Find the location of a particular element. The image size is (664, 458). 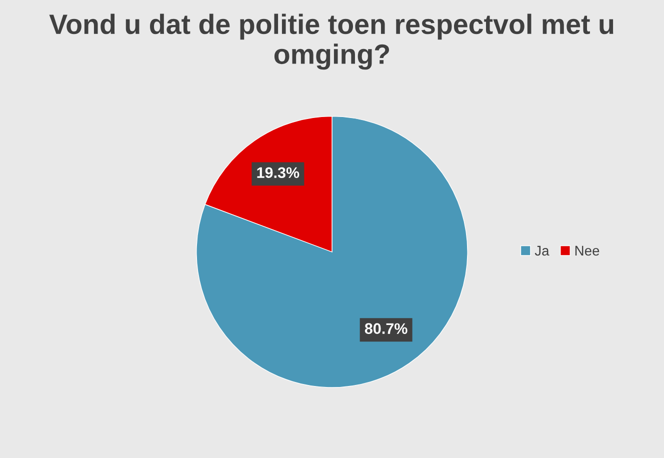

legend-label: Nee is located at coordinates (587, 251).